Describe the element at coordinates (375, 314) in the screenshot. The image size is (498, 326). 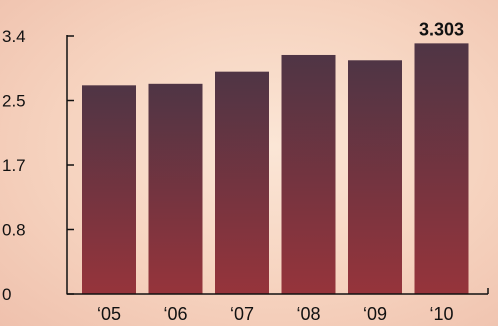
I see `x-tick-label-4: ‘09` at that location.